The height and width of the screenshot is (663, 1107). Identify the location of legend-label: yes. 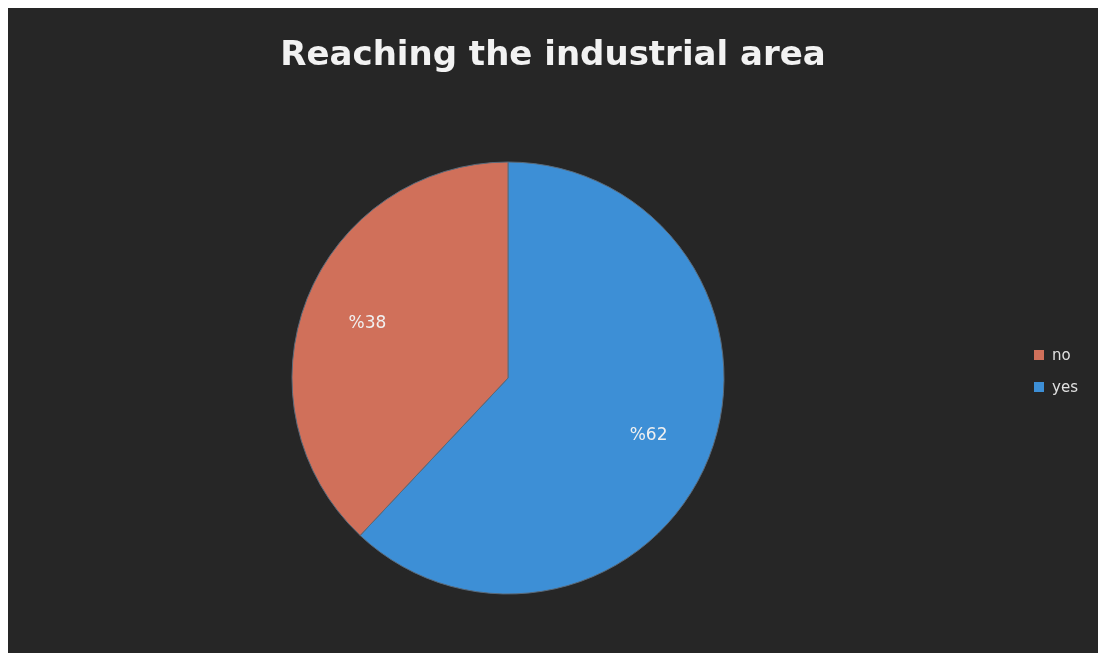
(1065, 386).